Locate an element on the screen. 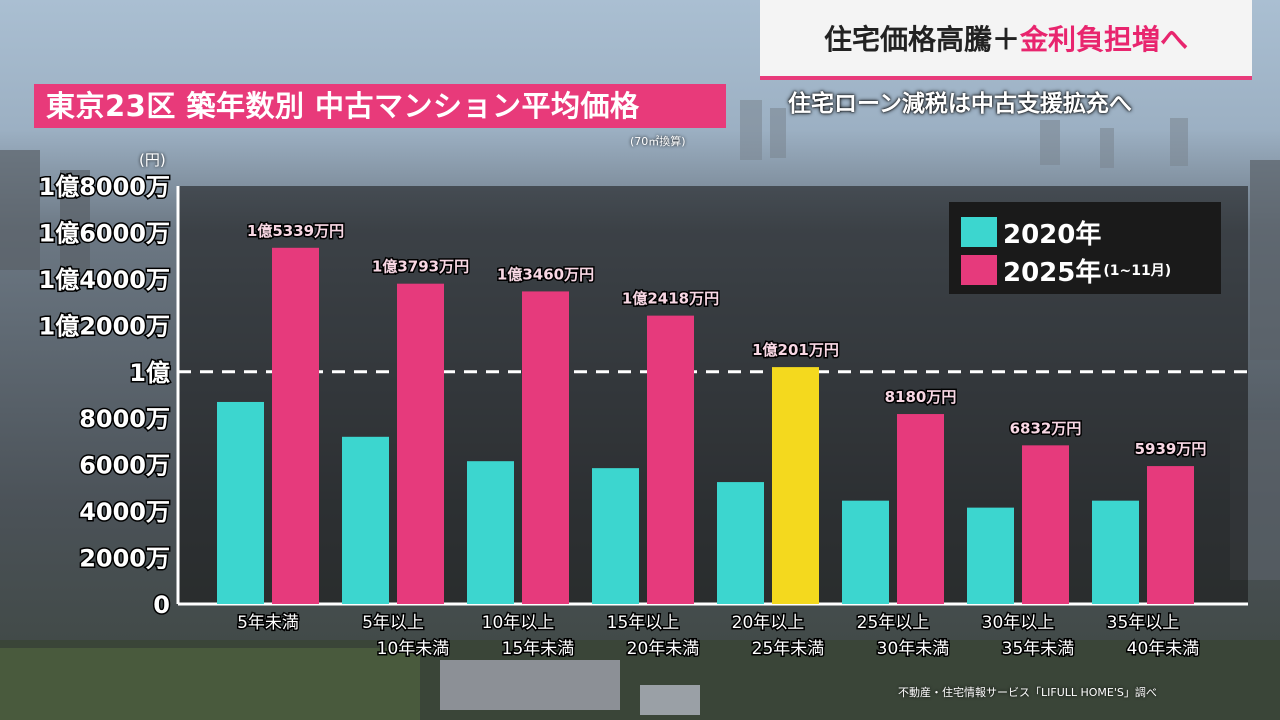 This screenshot has height=720, width=1280. x-tick-label: 5年以上 is located at coordinates (393, 623).